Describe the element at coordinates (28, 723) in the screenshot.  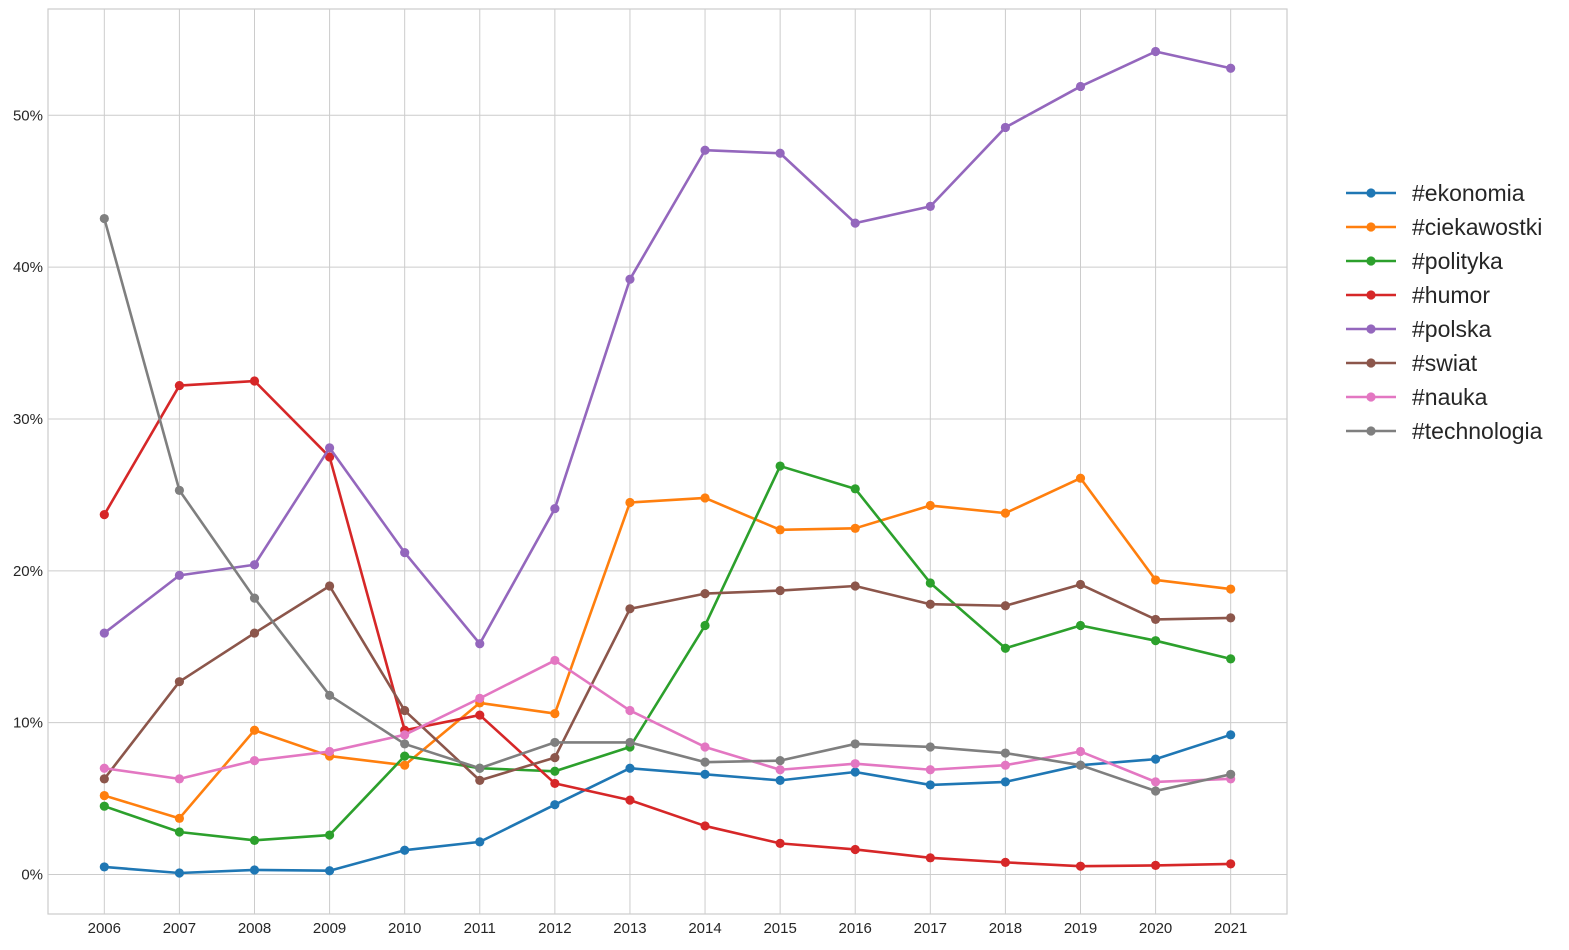
I see `y-tick-label: 10%` at that location.